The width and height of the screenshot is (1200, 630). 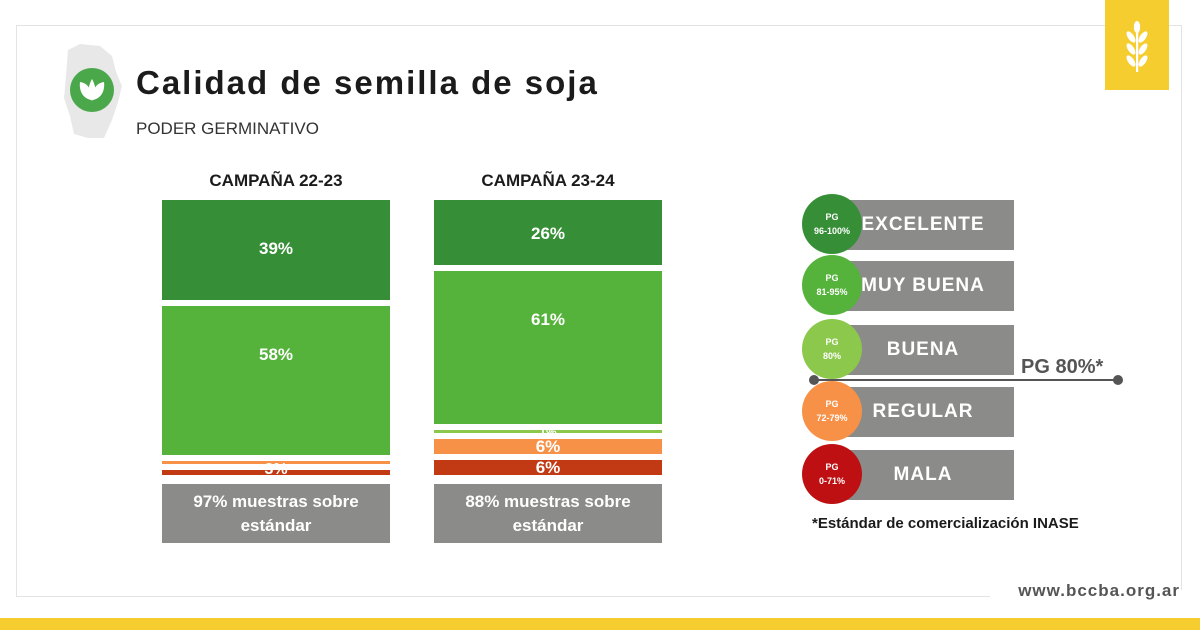 I want to click on data-label: 58%, so click(x=276, y=355).